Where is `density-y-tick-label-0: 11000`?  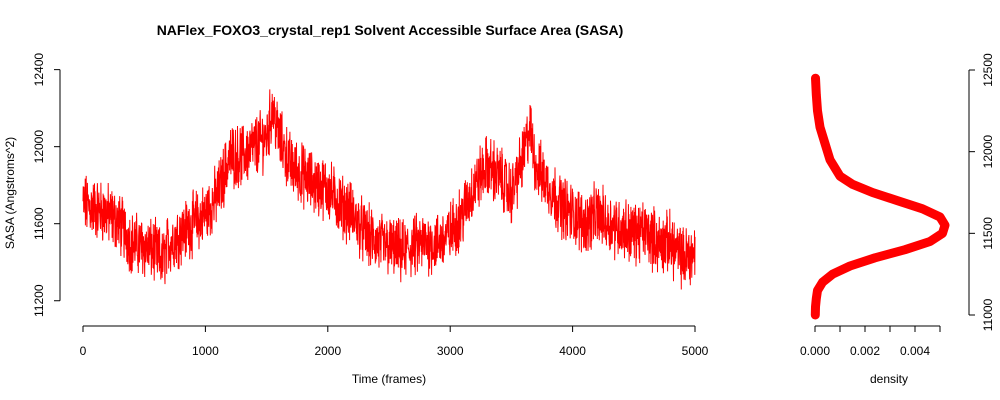
density-y-tick-label-0: 11000 is located at coordinates (988, 314).